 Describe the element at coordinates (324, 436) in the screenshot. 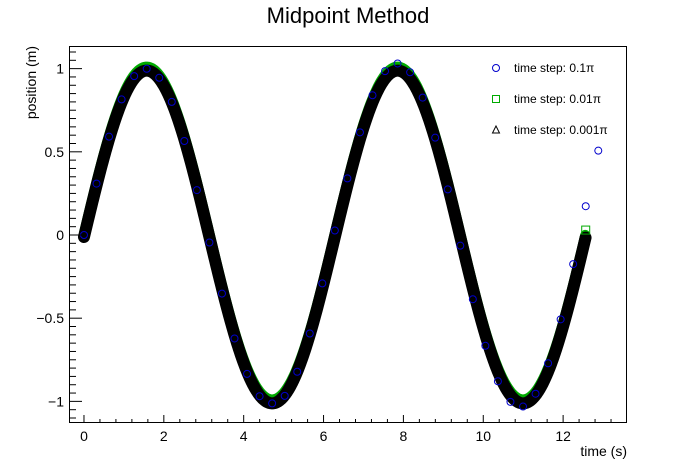

I see `x-tick-label: 6` at that location.